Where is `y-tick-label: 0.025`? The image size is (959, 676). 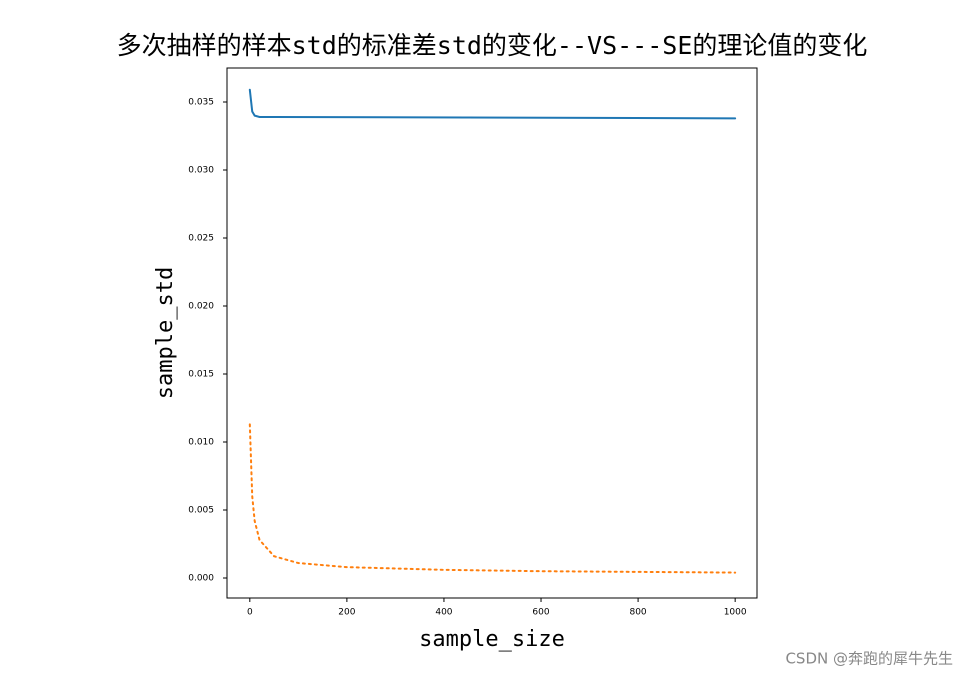
y-tick-label: 0.025 is located at coordinates (201, 239).